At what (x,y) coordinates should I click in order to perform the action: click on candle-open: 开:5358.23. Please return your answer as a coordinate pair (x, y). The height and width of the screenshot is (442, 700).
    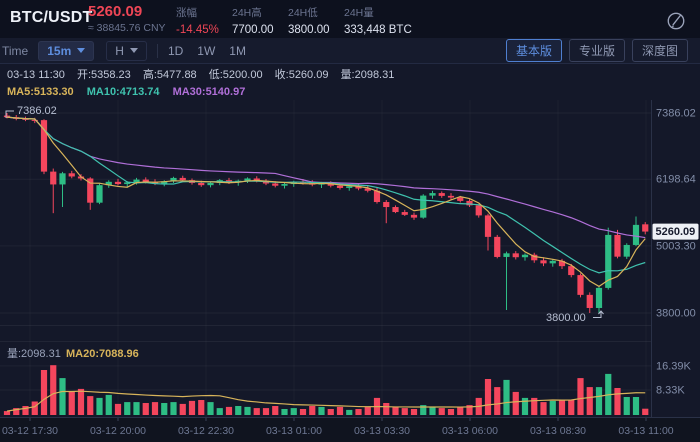
    Looking at the image, I should click on (103, 75).